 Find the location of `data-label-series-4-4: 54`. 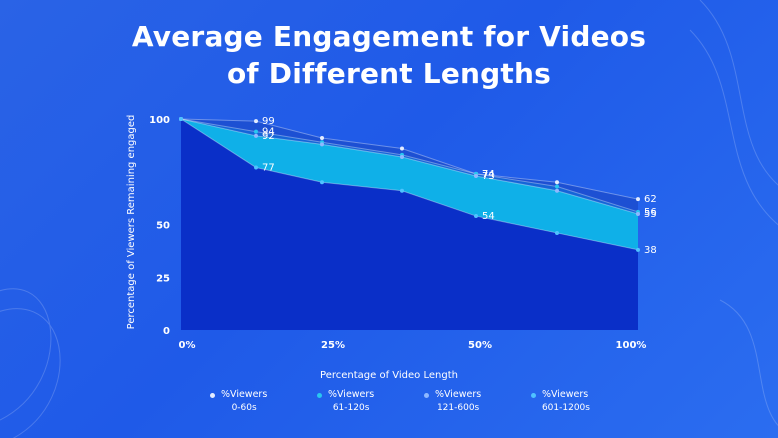

data-label-series-4-4: 54 is located at coordinates (488, 216).